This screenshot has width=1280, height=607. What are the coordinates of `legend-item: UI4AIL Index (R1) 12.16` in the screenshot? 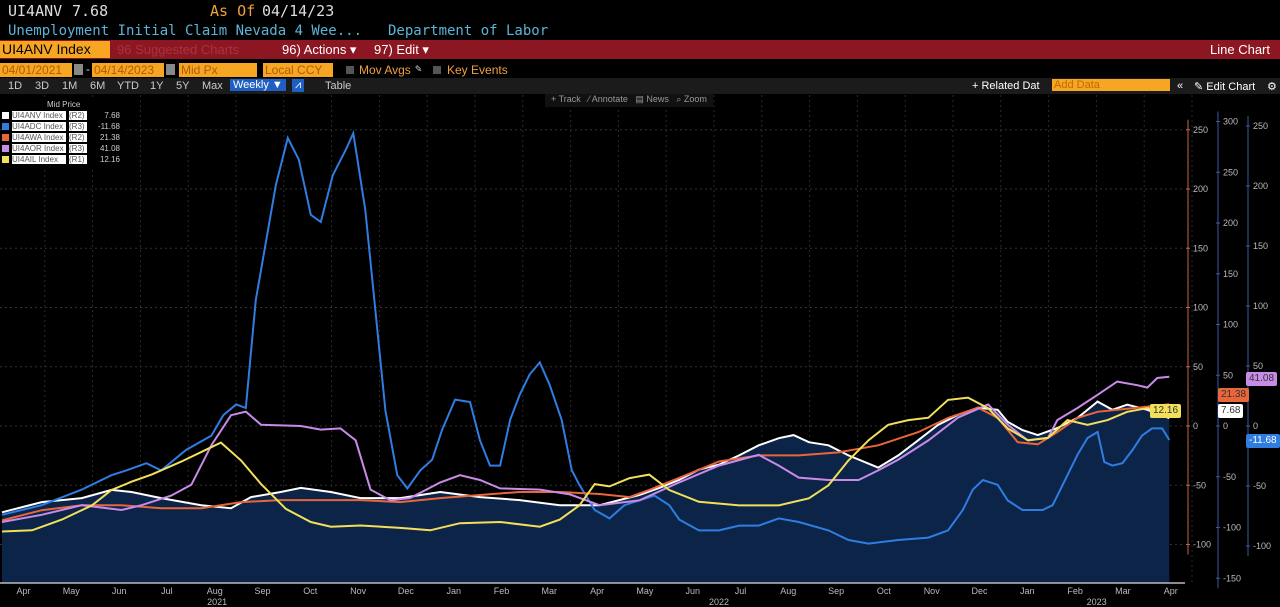 It's located at (64, 159).